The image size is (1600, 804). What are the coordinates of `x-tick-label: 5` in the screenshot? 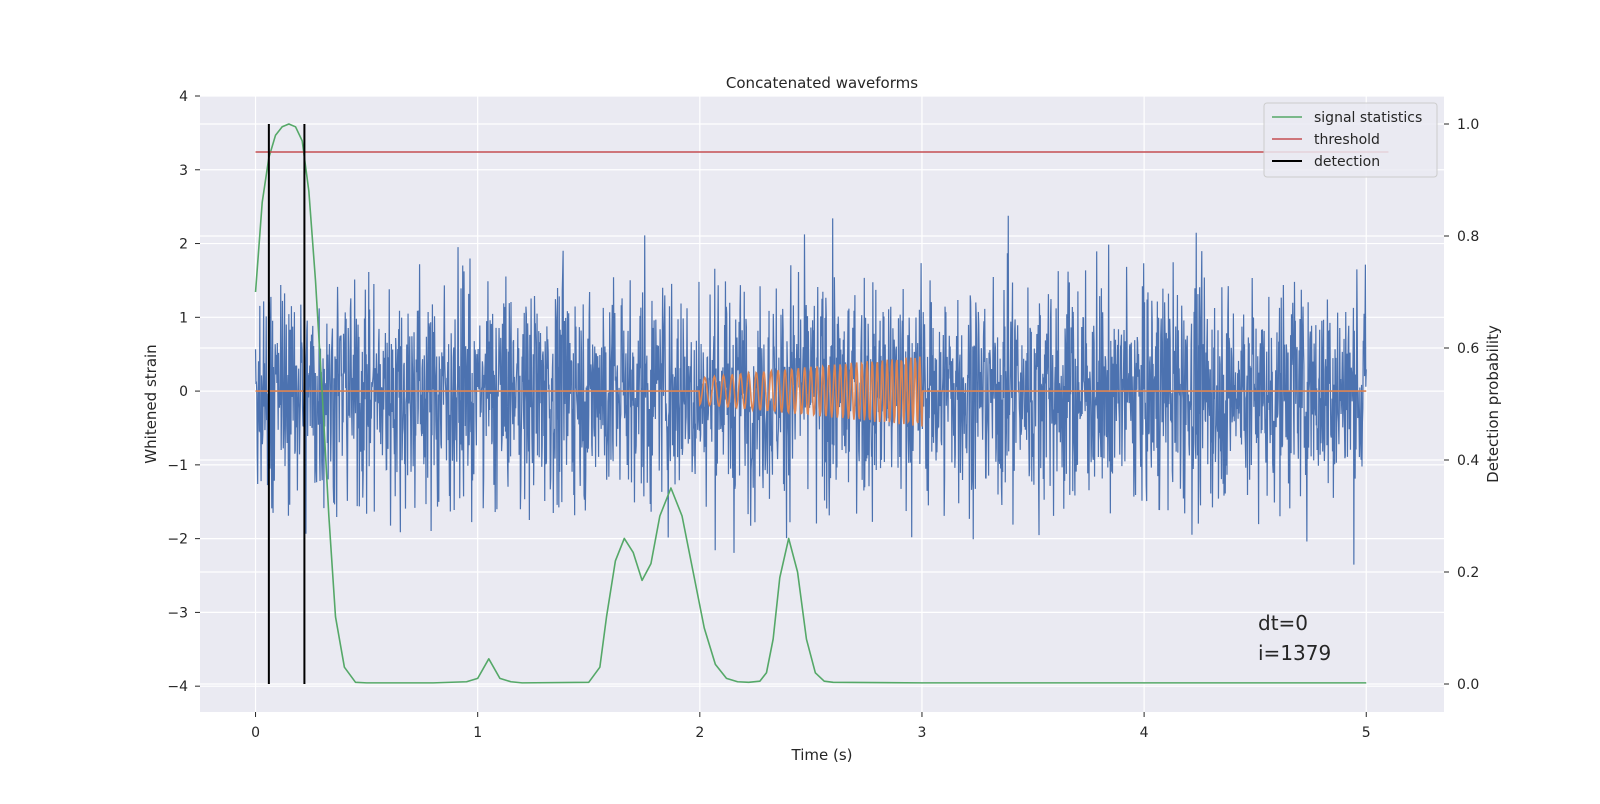 It's located at (1366, 733).